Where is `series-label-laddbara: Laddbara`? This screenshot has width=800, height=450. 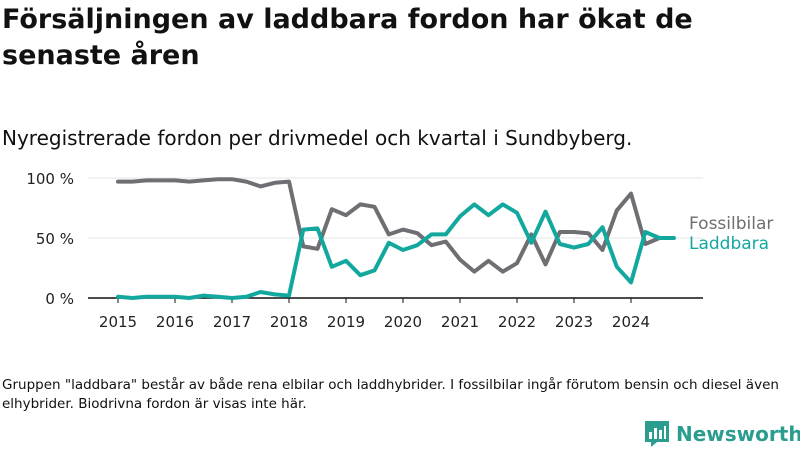 series-label-laddbara: Laddbara is located at coordinates (729, 244).